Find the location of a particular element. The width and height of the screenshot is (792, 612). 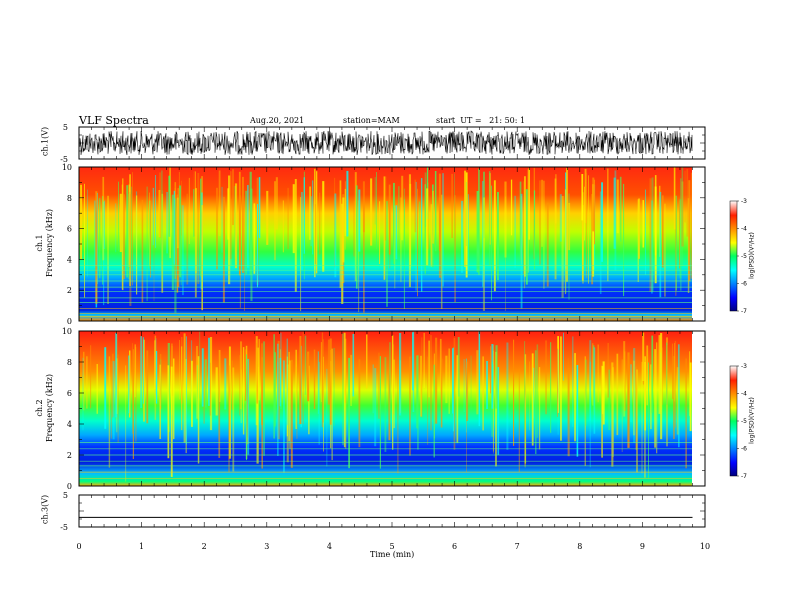

y-tick-label: 6 is located at coordinates (69, 393).